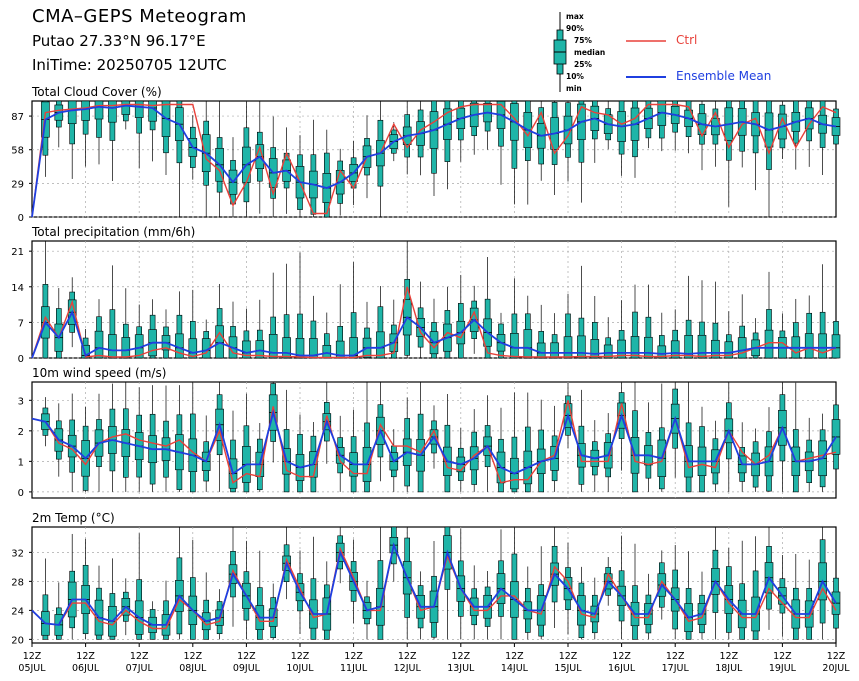 The height and width of the screenshot is (681, 859). What do you see at coordinates (408, 668) in the screenshot?
I see `x-date-label: 12JUL` at bounding box center [408, 668].